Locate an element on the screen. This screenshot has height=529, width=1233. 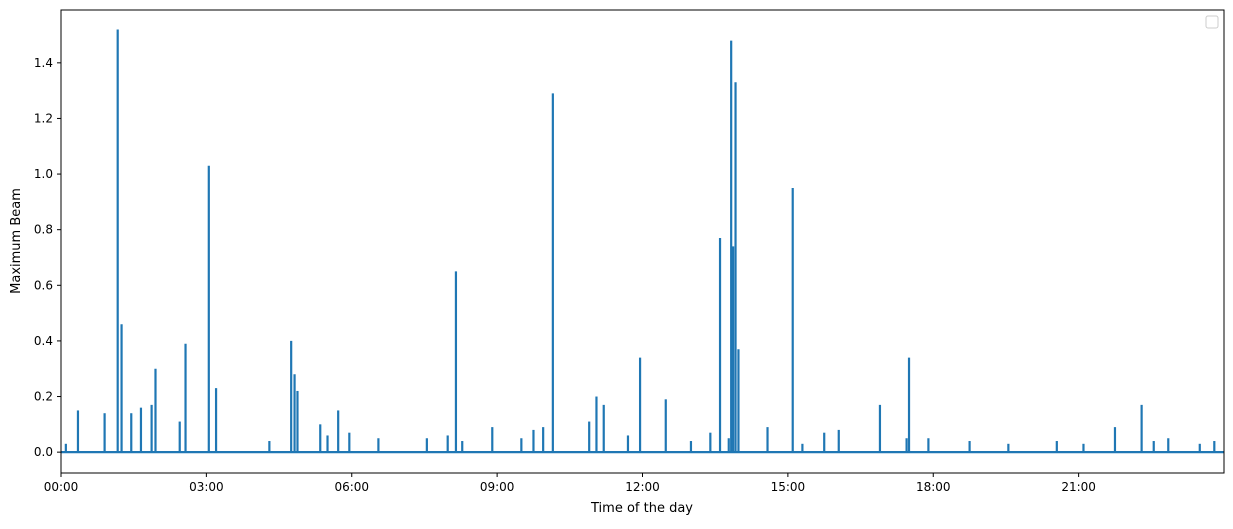
x-tick-label: 21:00 is located at coordinates (1078, 487).